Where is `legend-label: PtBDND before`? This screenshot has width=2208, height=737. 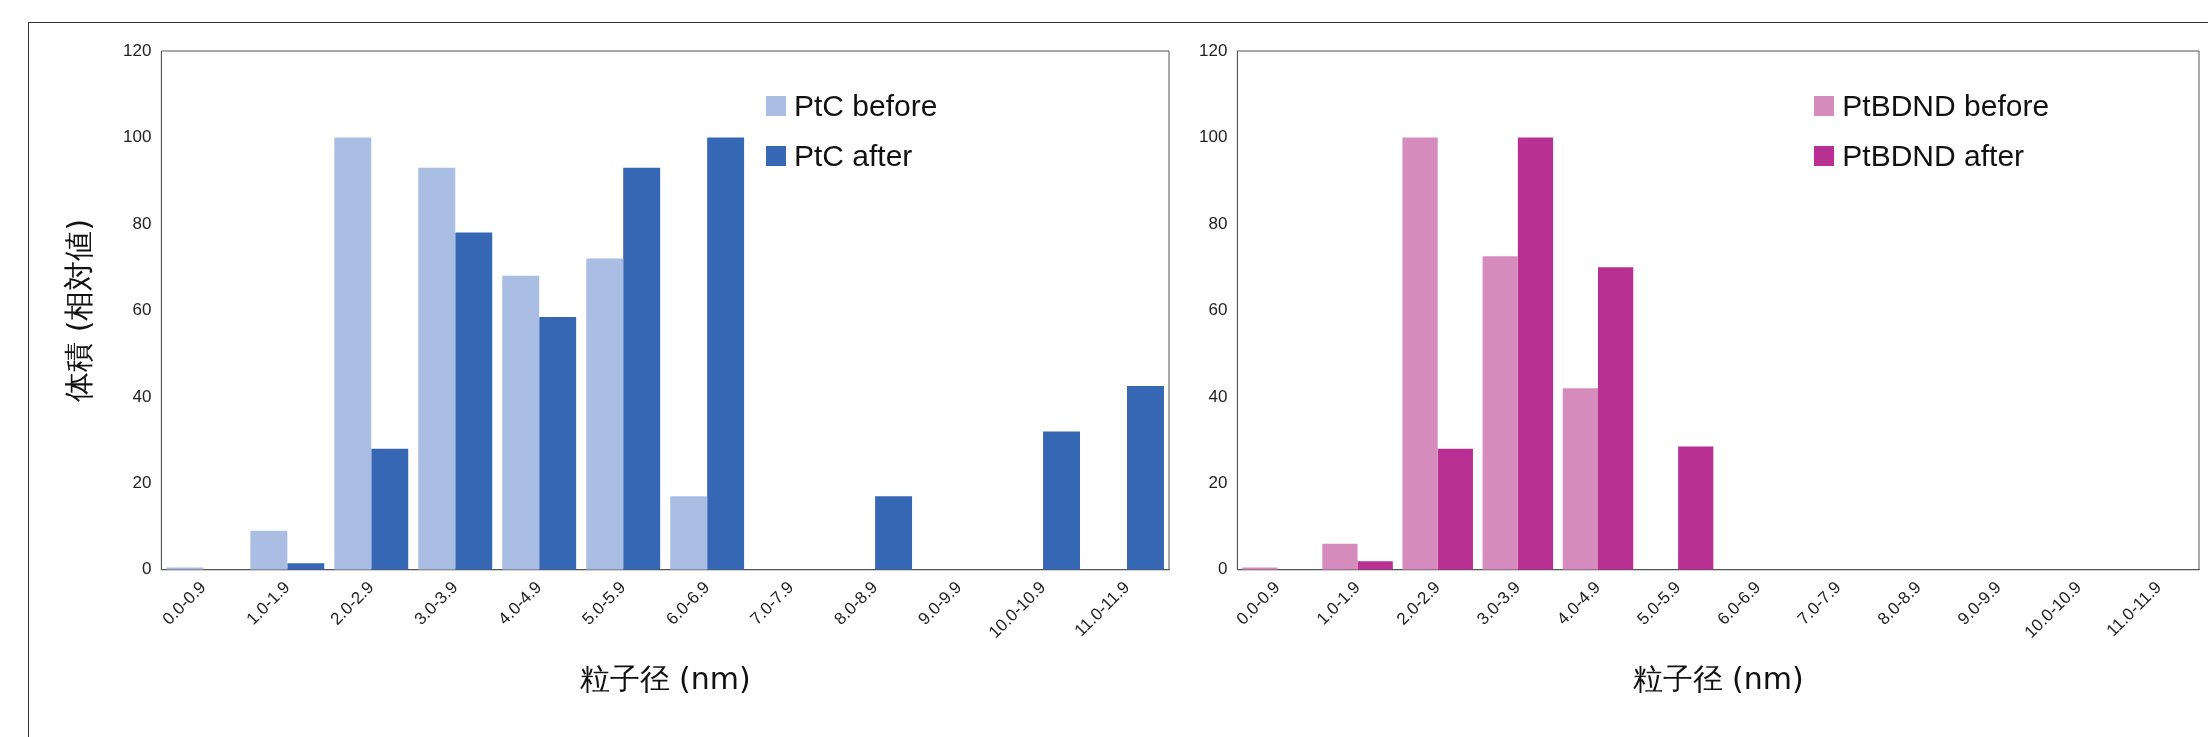
legend-label: PtBDND before is located at coordinates (1946, 106).